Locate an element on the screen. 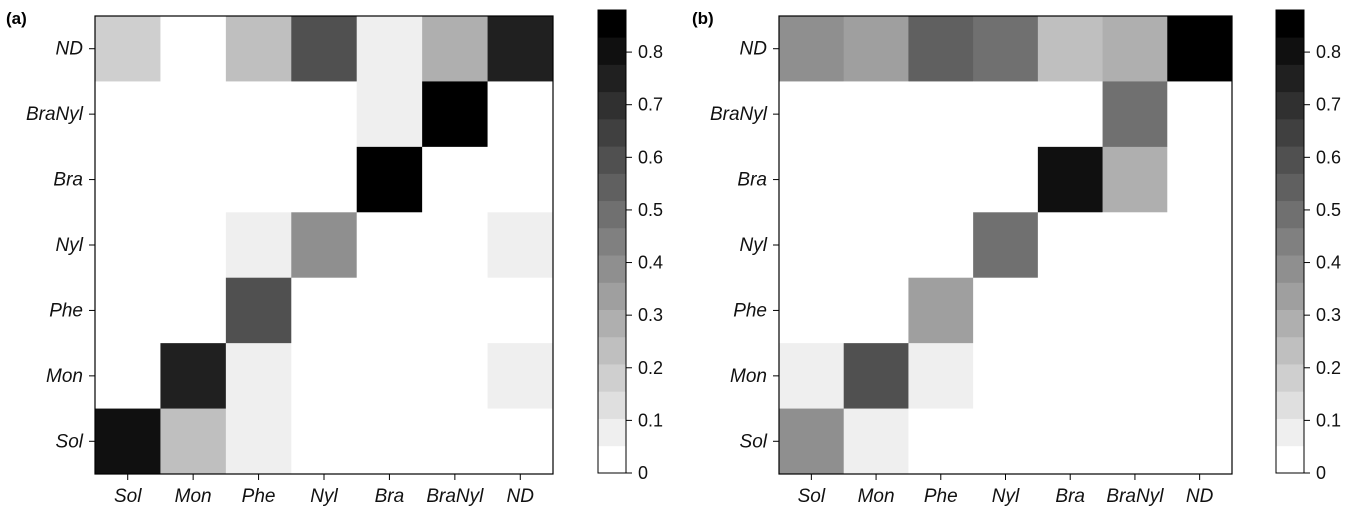 Image resolution: width=1358 pixels, height=511 pixels. heatmap-cell-Phe-ND is located at coordinates (520, 310).